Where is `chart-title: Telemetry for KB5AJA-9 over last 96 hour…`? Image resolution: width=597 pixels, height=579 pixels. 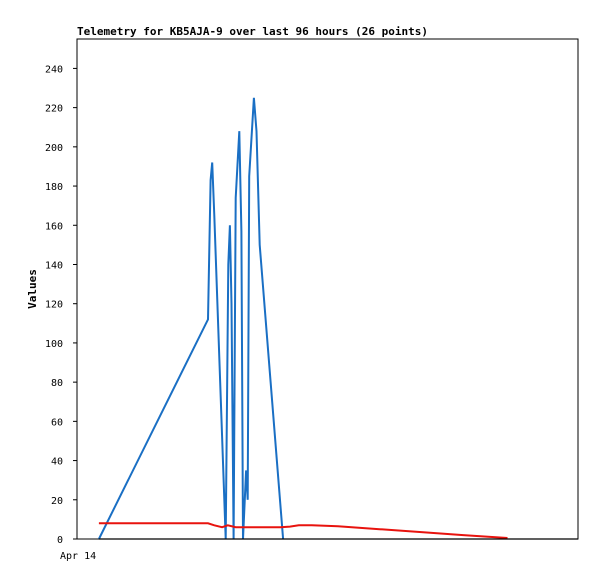
chart-title: Telemetry for KB5AJA-9 over last 96 hour… is located at coordinates (252, 31).